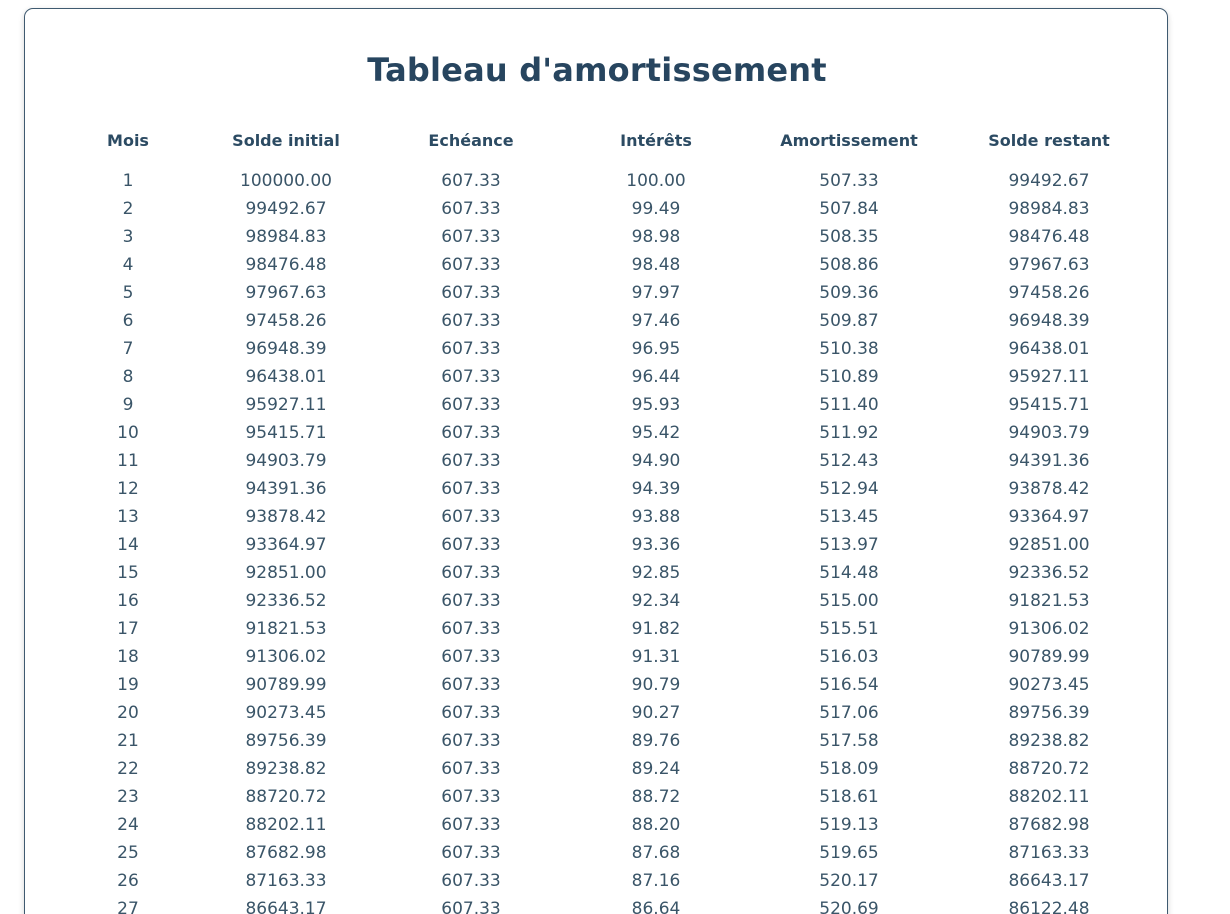  What do you see at coordinates (656, 601) in the screenshot?
I see `cell-interest: 92.34` at bounding box center [656, 601].